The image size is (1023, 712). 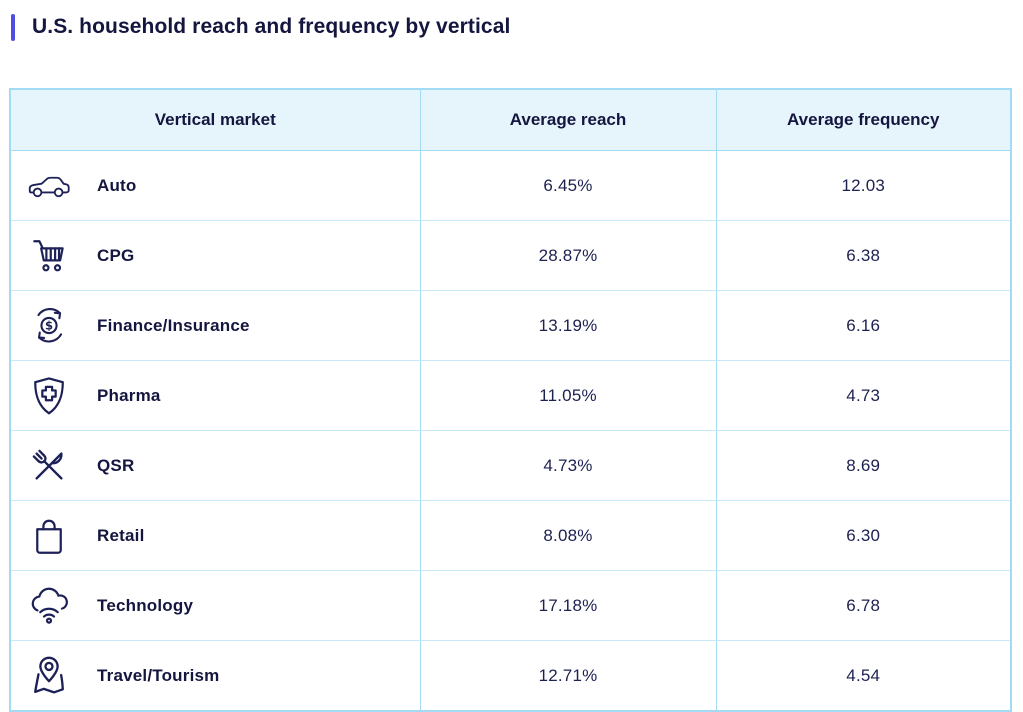 I want to click on table-row: Retail 8.08% 6.30, so click(x=510, y=535).